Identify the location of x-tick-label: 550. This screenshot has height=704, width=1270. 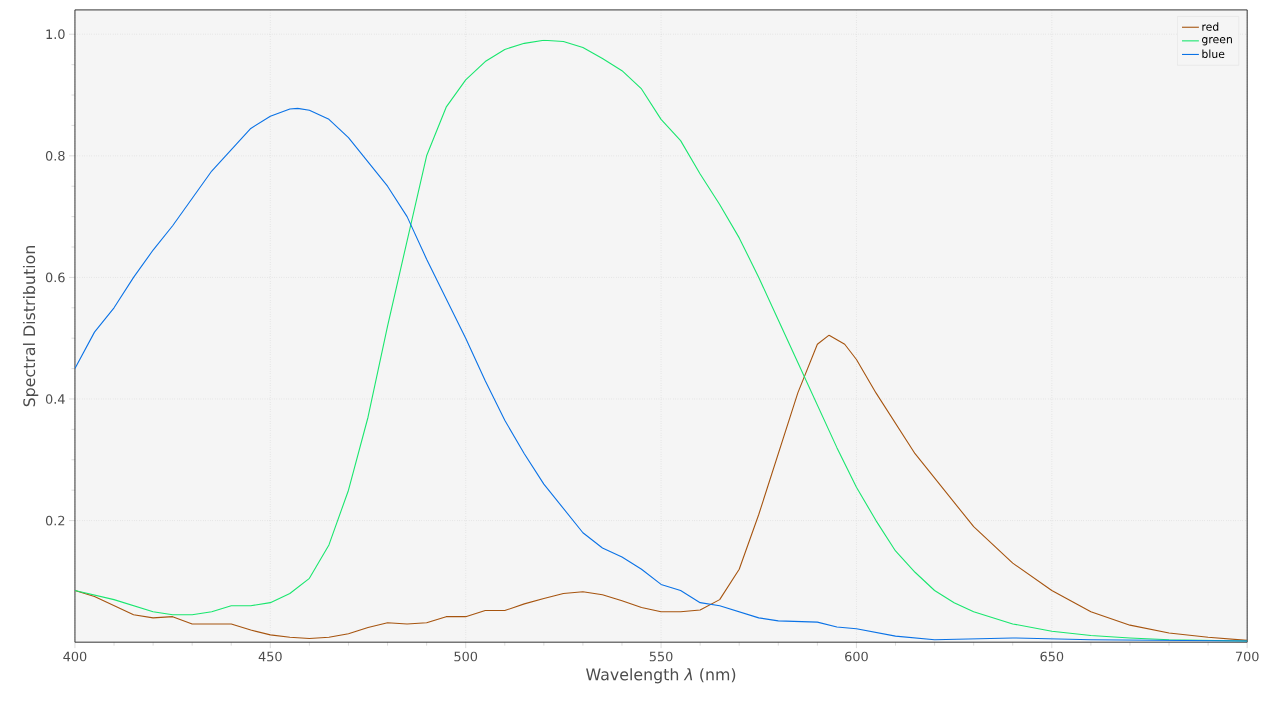
(661, 656).